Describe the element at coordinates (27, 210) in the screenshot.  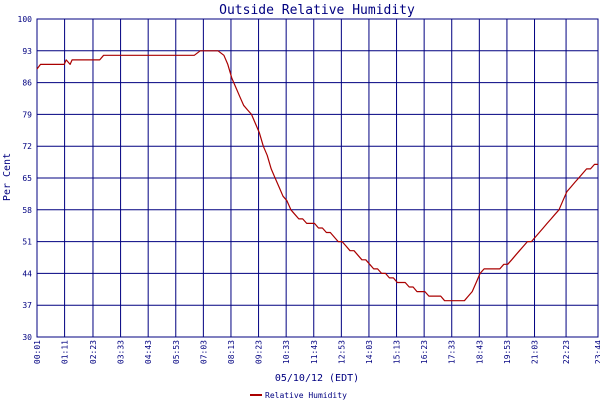
I see `y-tick-label: 58` at that location.